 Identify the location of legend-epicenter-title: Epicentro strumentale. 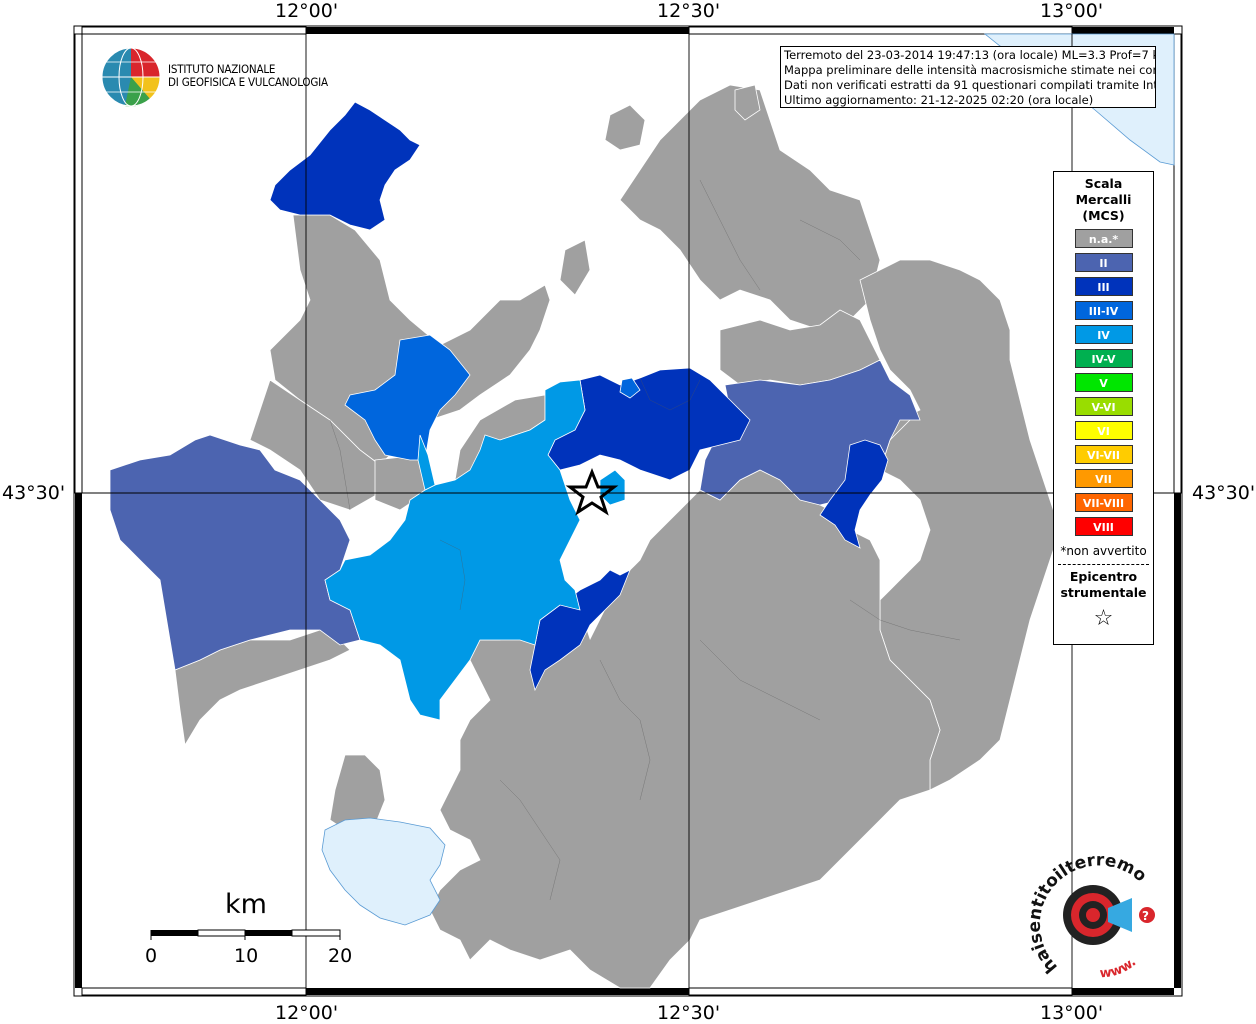
(1103, 585).